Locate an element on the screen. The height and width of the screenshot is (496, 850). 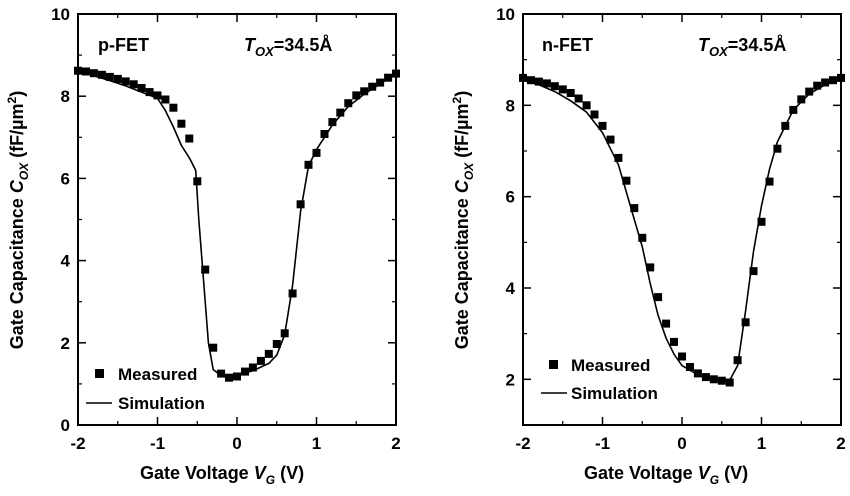
y-tick-label: 6 is located at coordinates (65, 178).